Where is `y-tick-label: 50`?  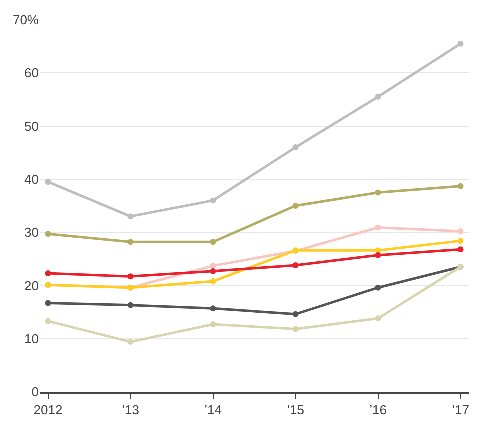
y-tick-label: 50 is located at coordinates (31, 126).